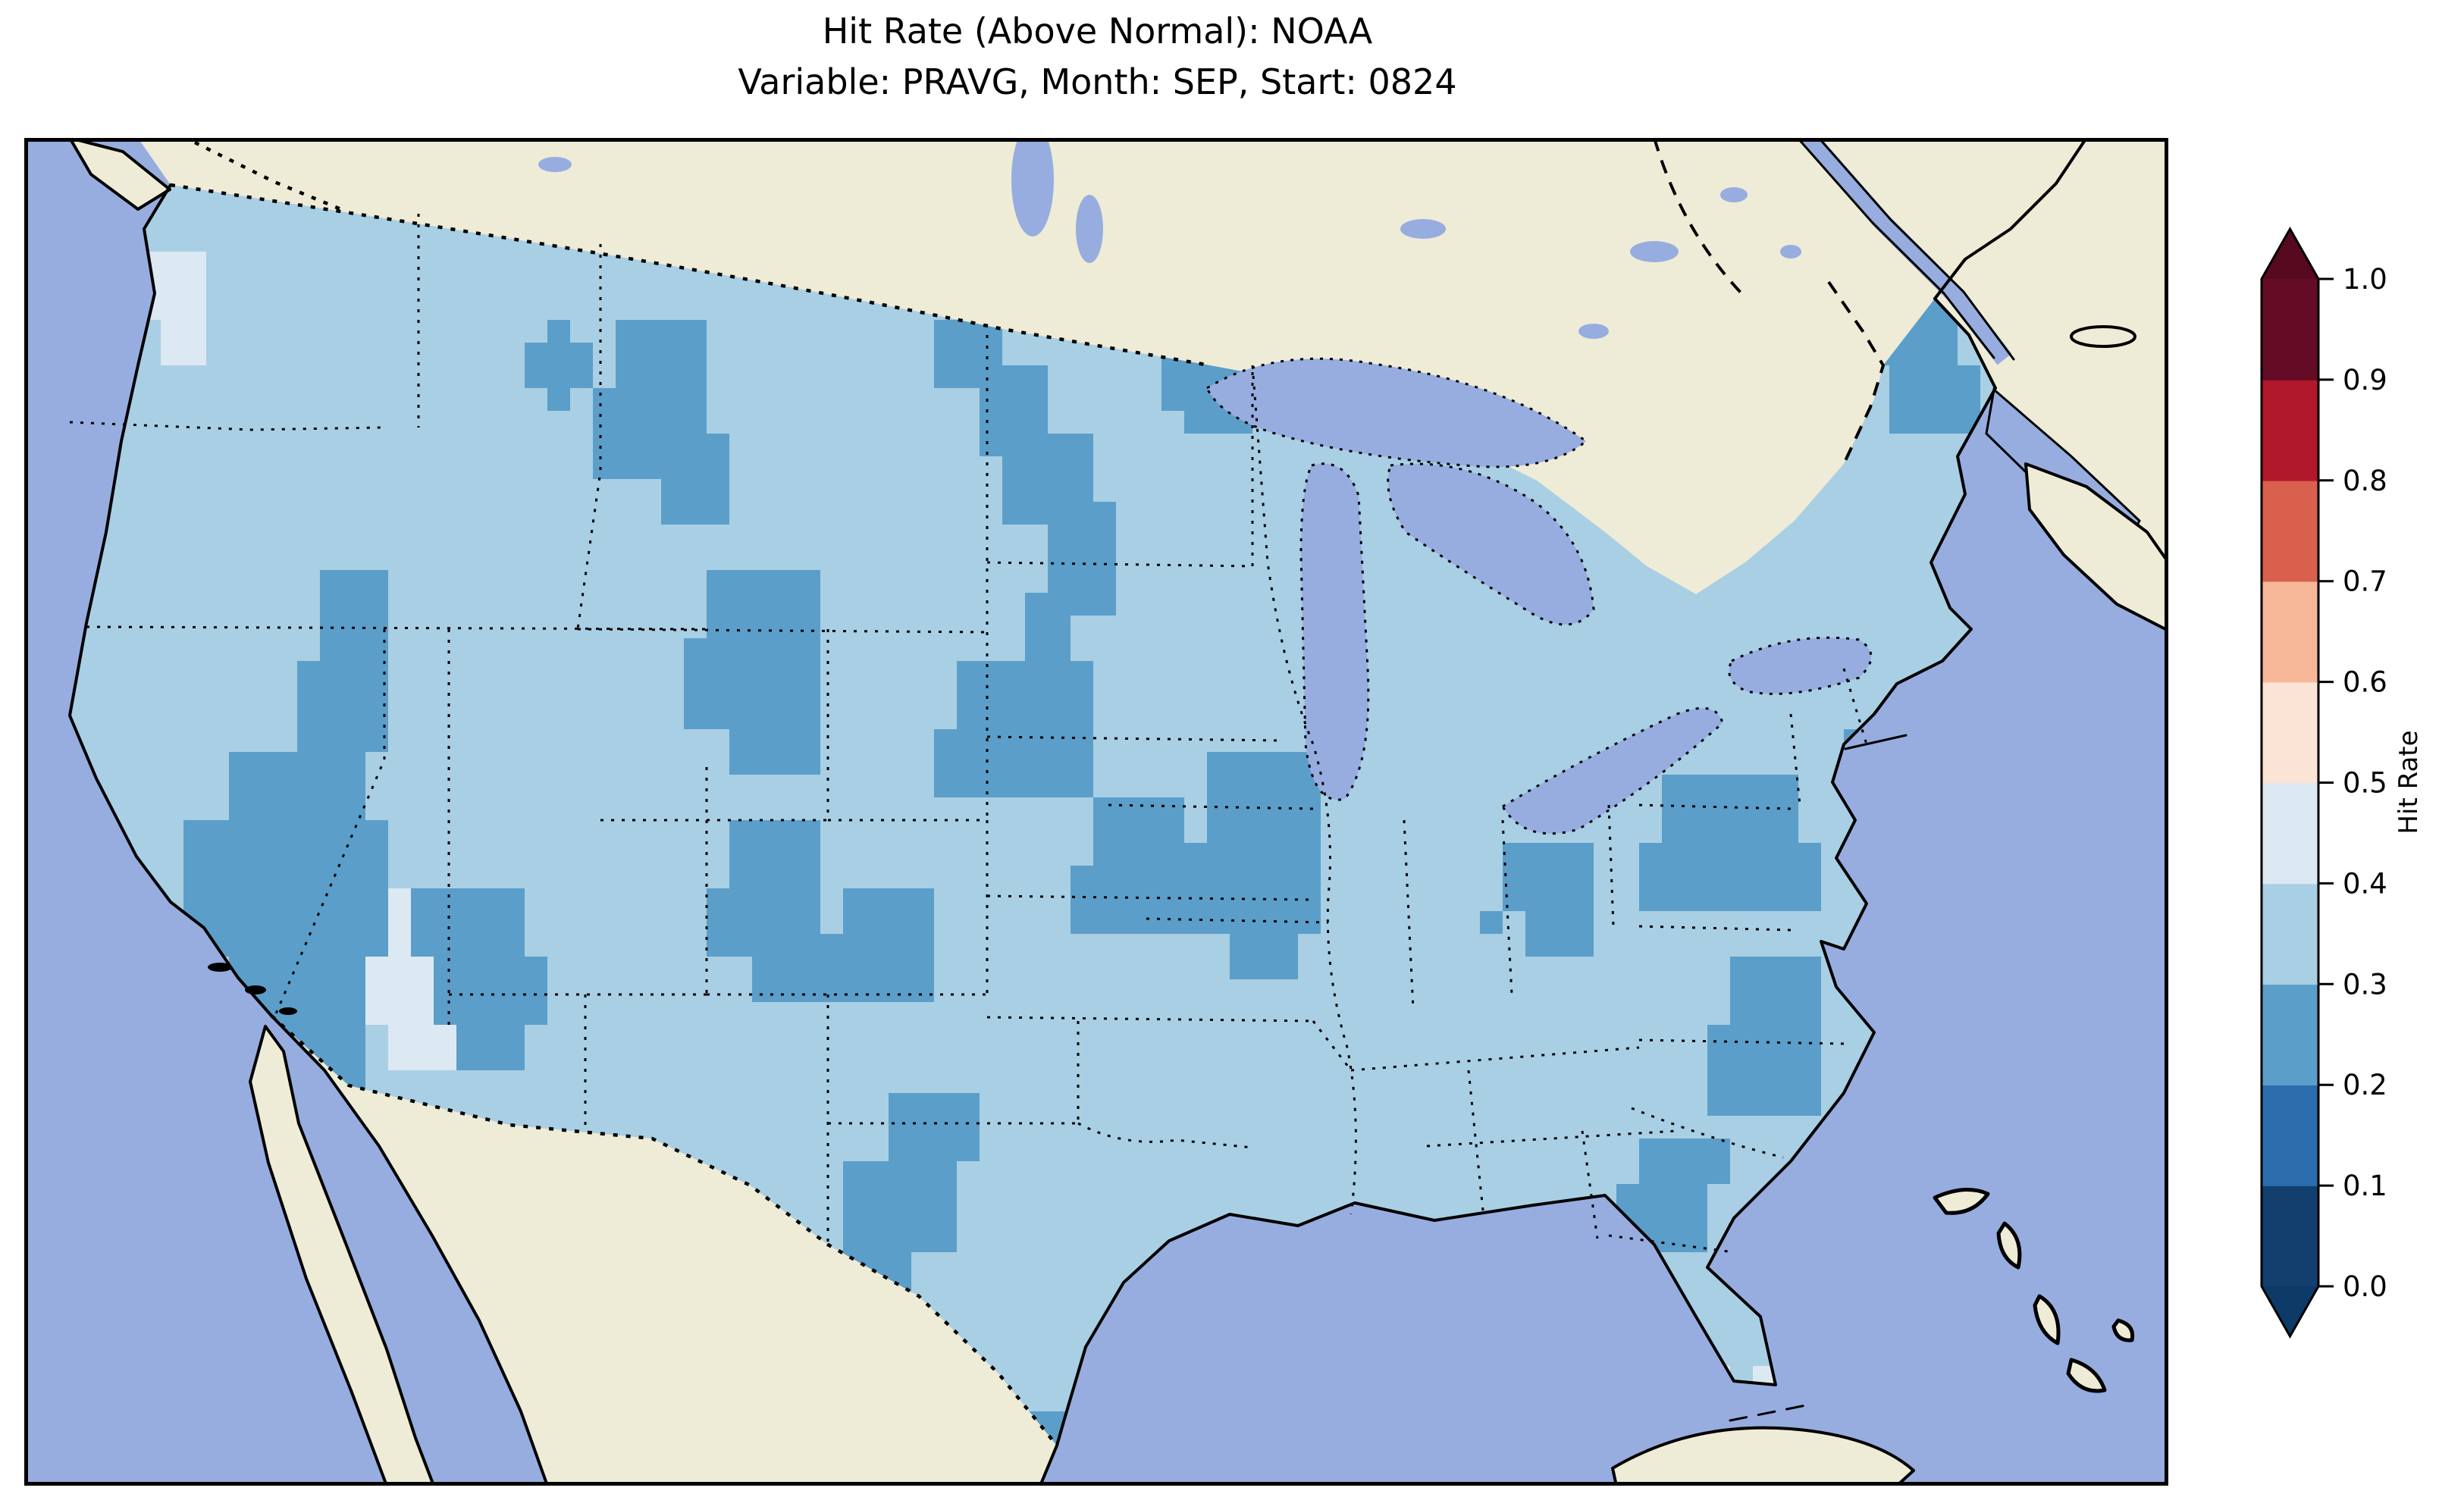 The height and width of the screenshot is (1494, 2464). I want to click on long-island, so click(1876, 742).